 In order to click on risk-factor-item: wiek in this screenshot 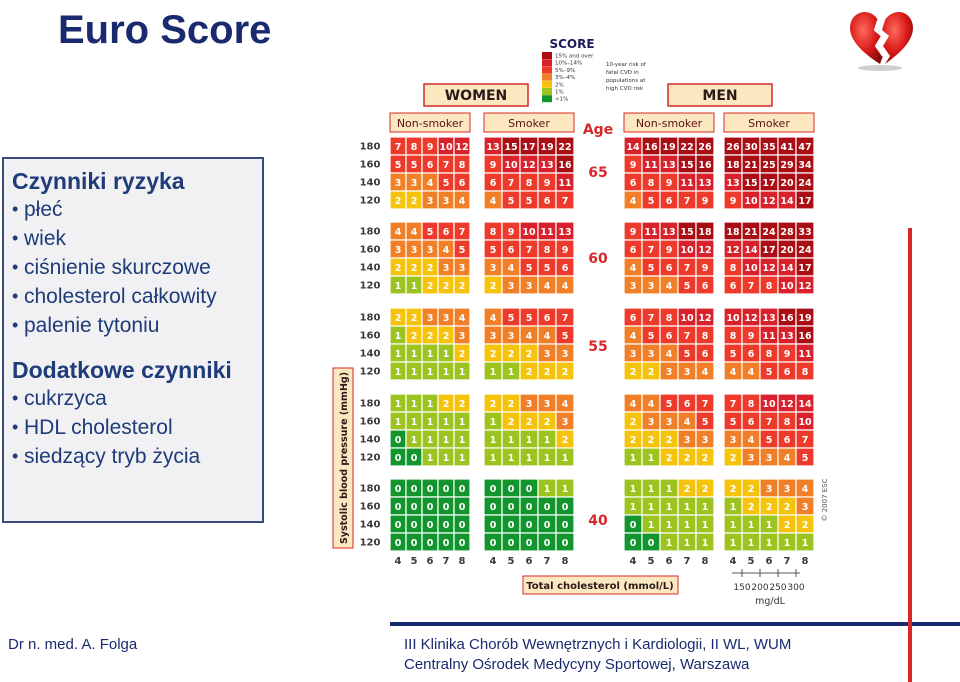, I will do `click(133, 238)`.